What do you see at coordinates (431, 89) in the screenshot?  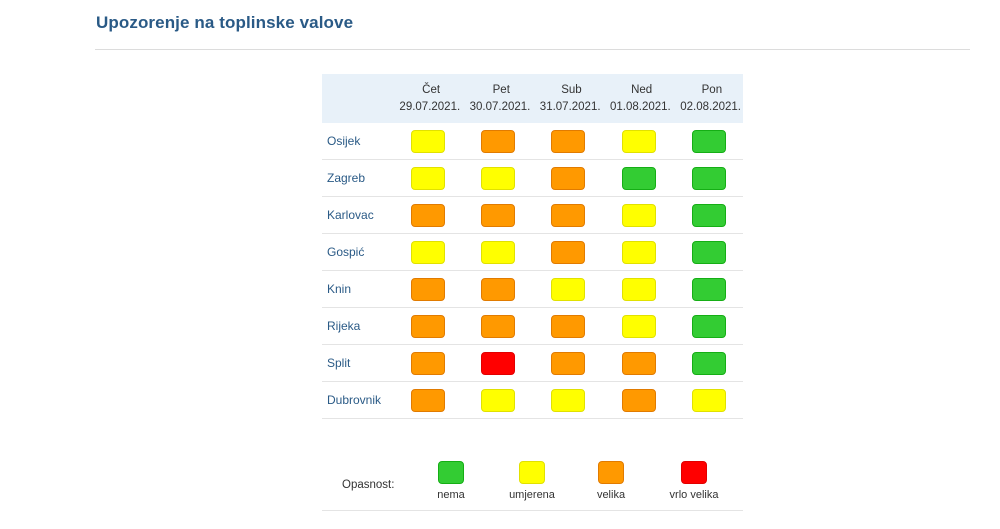 I see `day-name: Čet` at bounding box center [431, 89].